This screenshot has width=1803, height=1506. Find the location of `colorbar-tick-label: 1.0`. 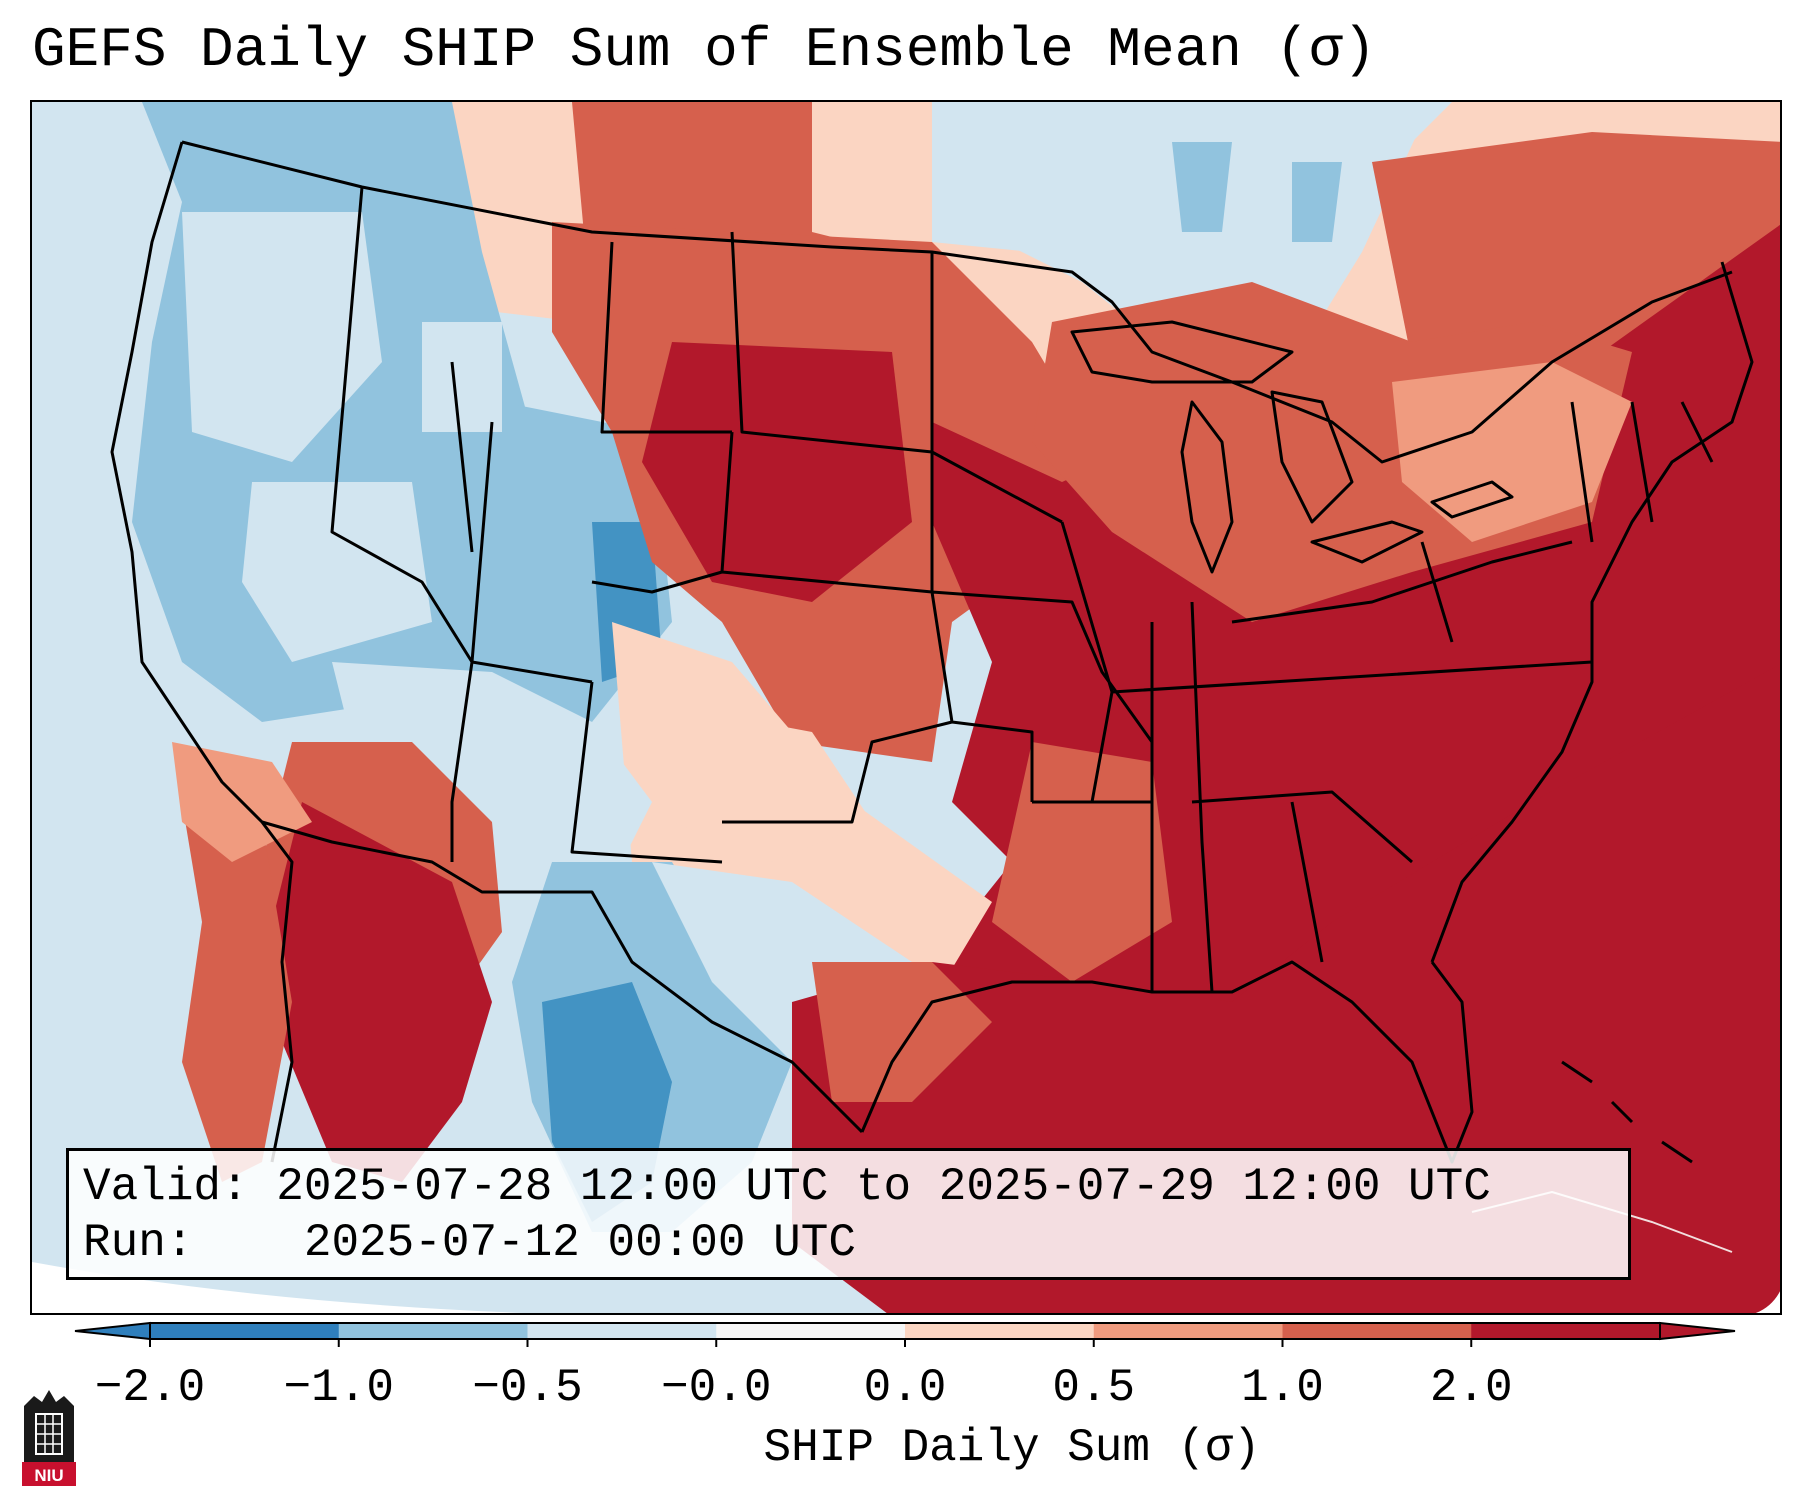

colorbar-tick-label: 1.0 is located at coordinates (1282, 1388).